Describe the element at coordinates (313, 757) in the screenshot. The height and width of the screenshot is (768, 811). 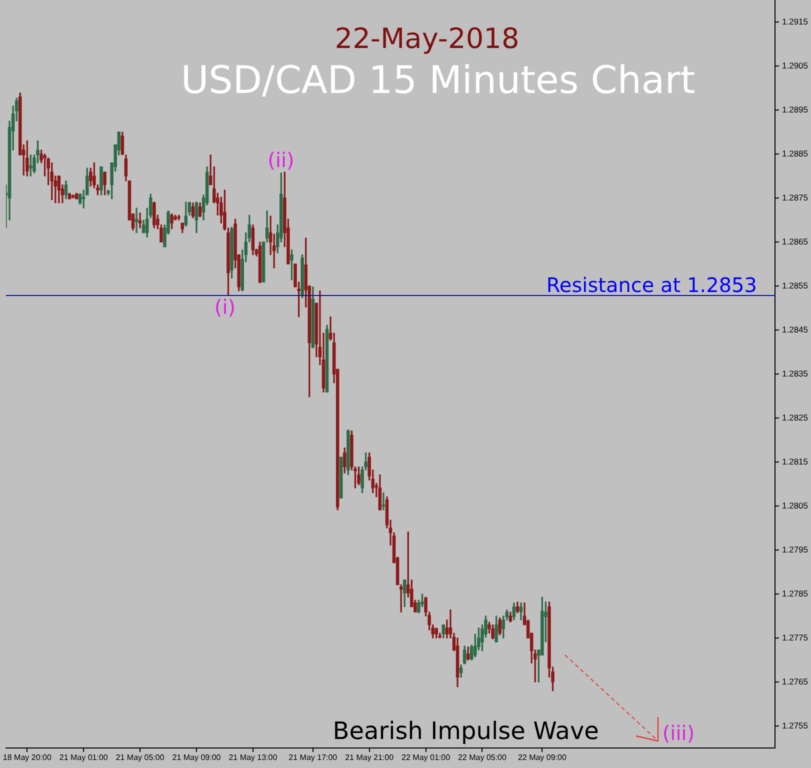
I see `x-tick-label: 21 May 17:00` at that location.